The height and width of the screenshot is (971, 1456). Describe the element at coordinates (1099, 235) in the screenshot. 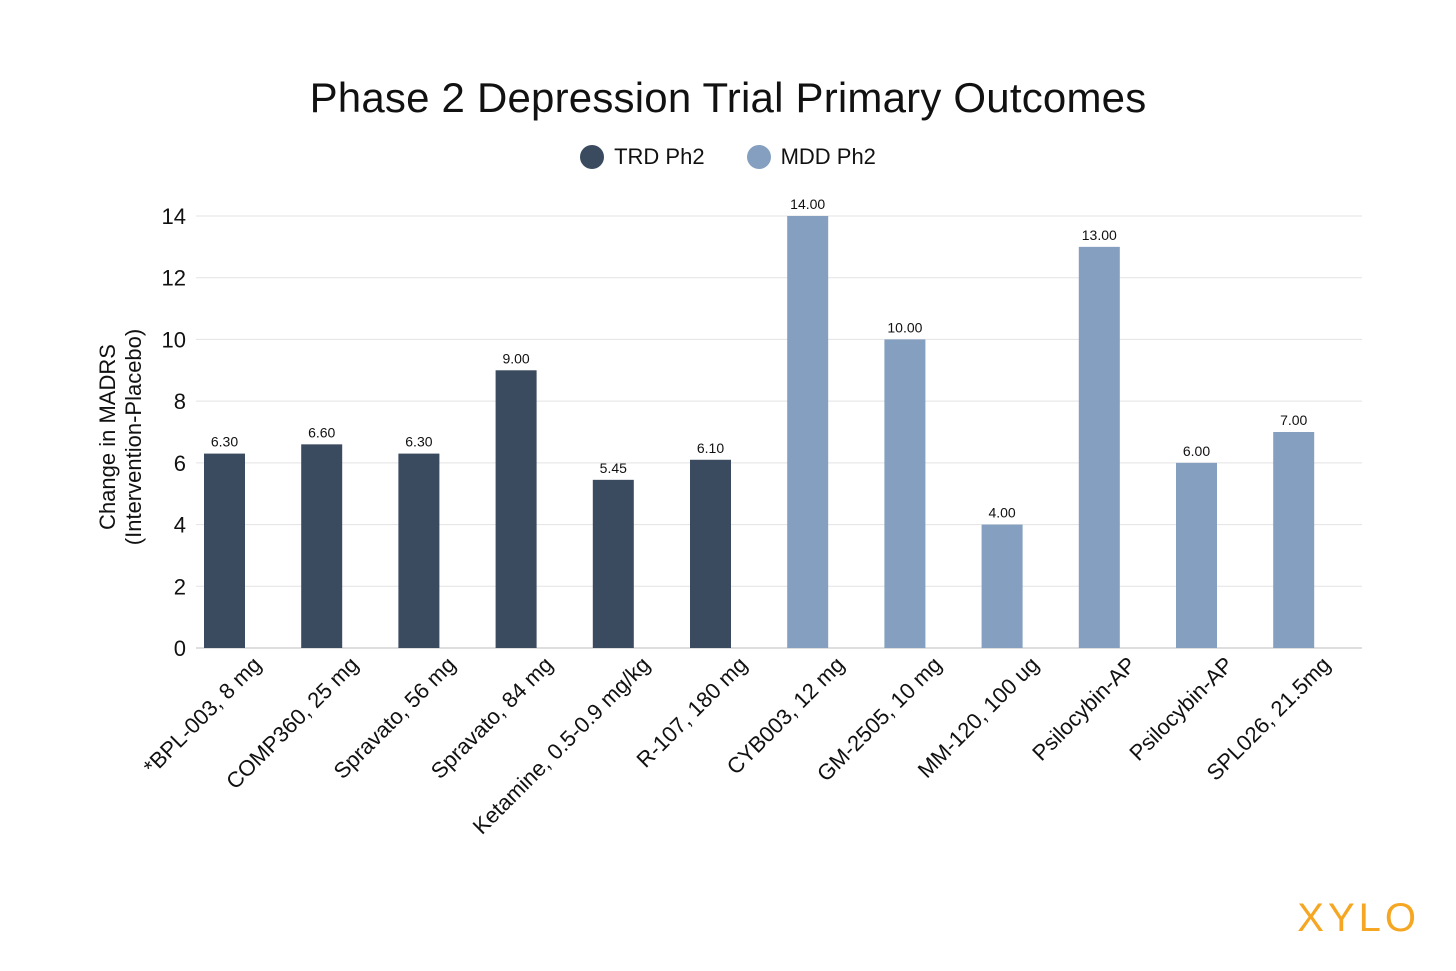

I see `data-label: 13.00` at that location.